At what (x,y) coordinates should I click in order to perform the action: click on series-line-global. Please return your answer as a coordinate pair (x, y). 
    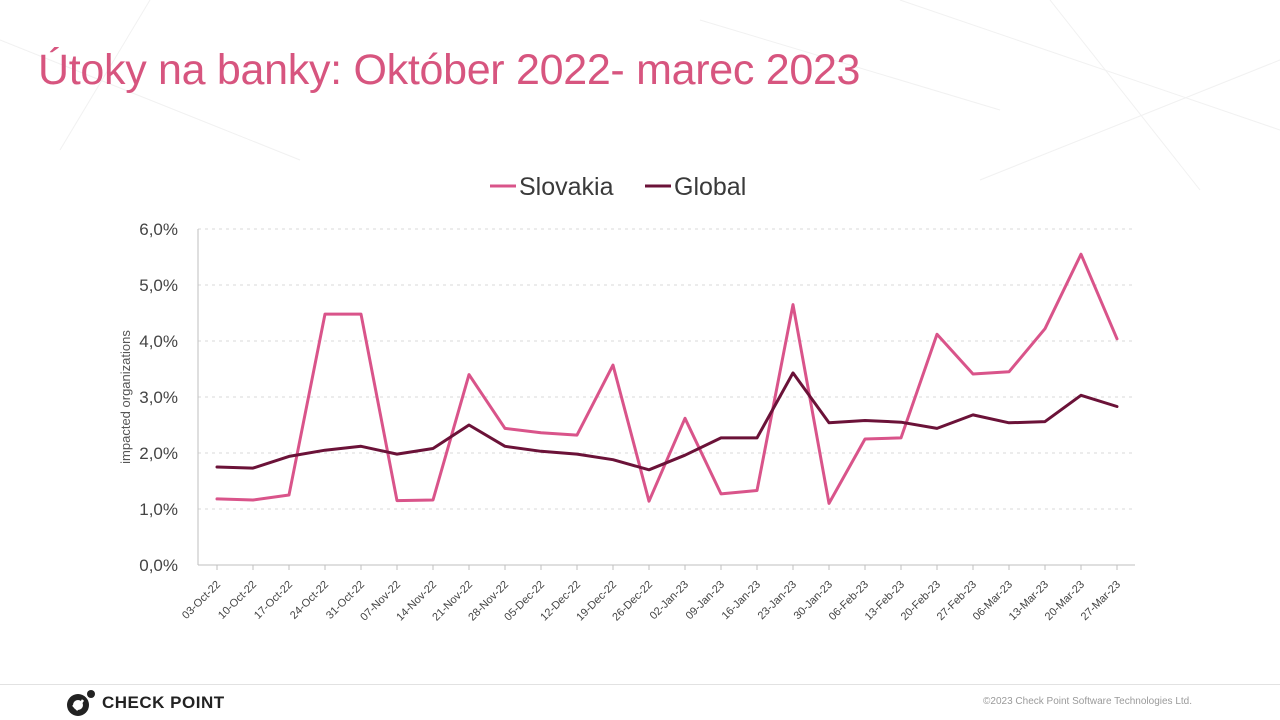
    Looking at the image, I should click on (667, 421).